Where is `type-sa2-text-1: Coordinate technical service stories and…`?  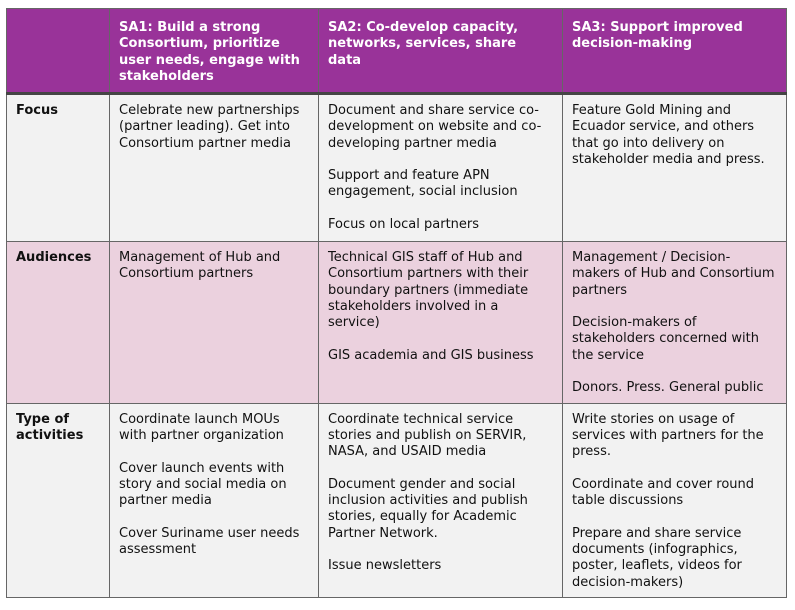 type-sa2-text-1: Coordinate technical service stories and… is located at coordinates (427, 435).